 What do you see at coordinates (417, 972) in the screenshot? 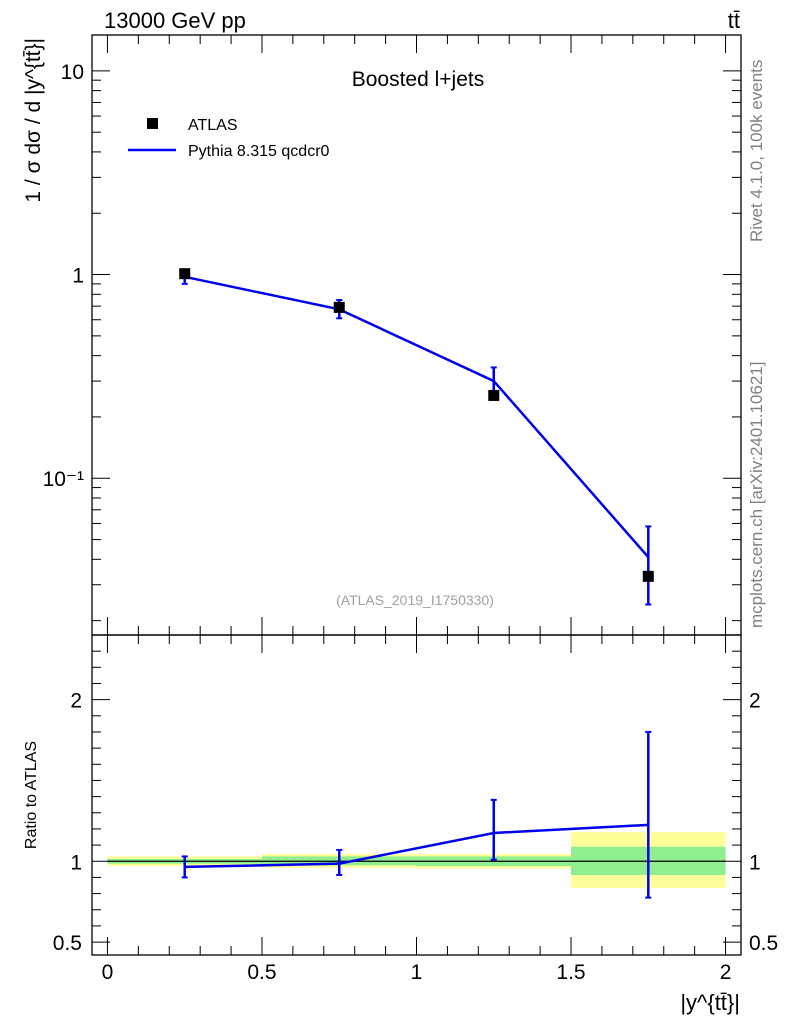
I see `x-tick-label: 1` at bounding box center [417, 972].